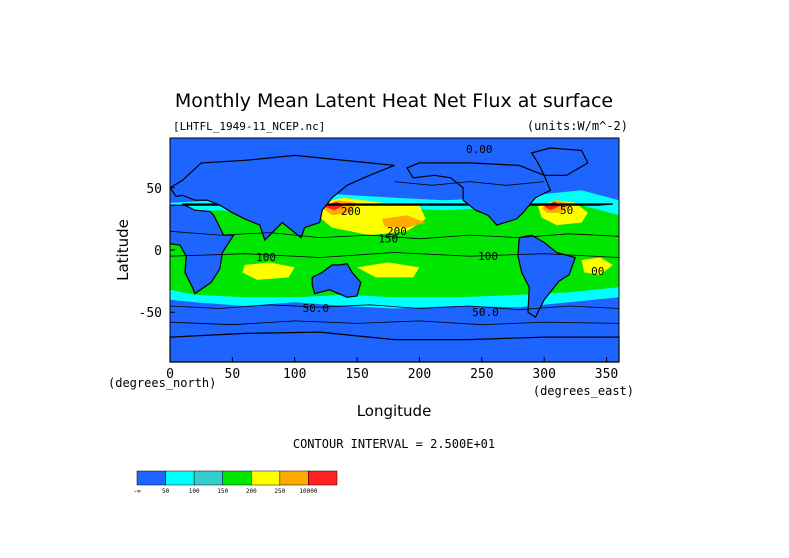 Image resolution: width=789 pixels, height=558 pixels. What do you see at coordinates (123, 250) in the screenshot?
I see `y-axis-label: Latitude` at bounding box center [123, 250].